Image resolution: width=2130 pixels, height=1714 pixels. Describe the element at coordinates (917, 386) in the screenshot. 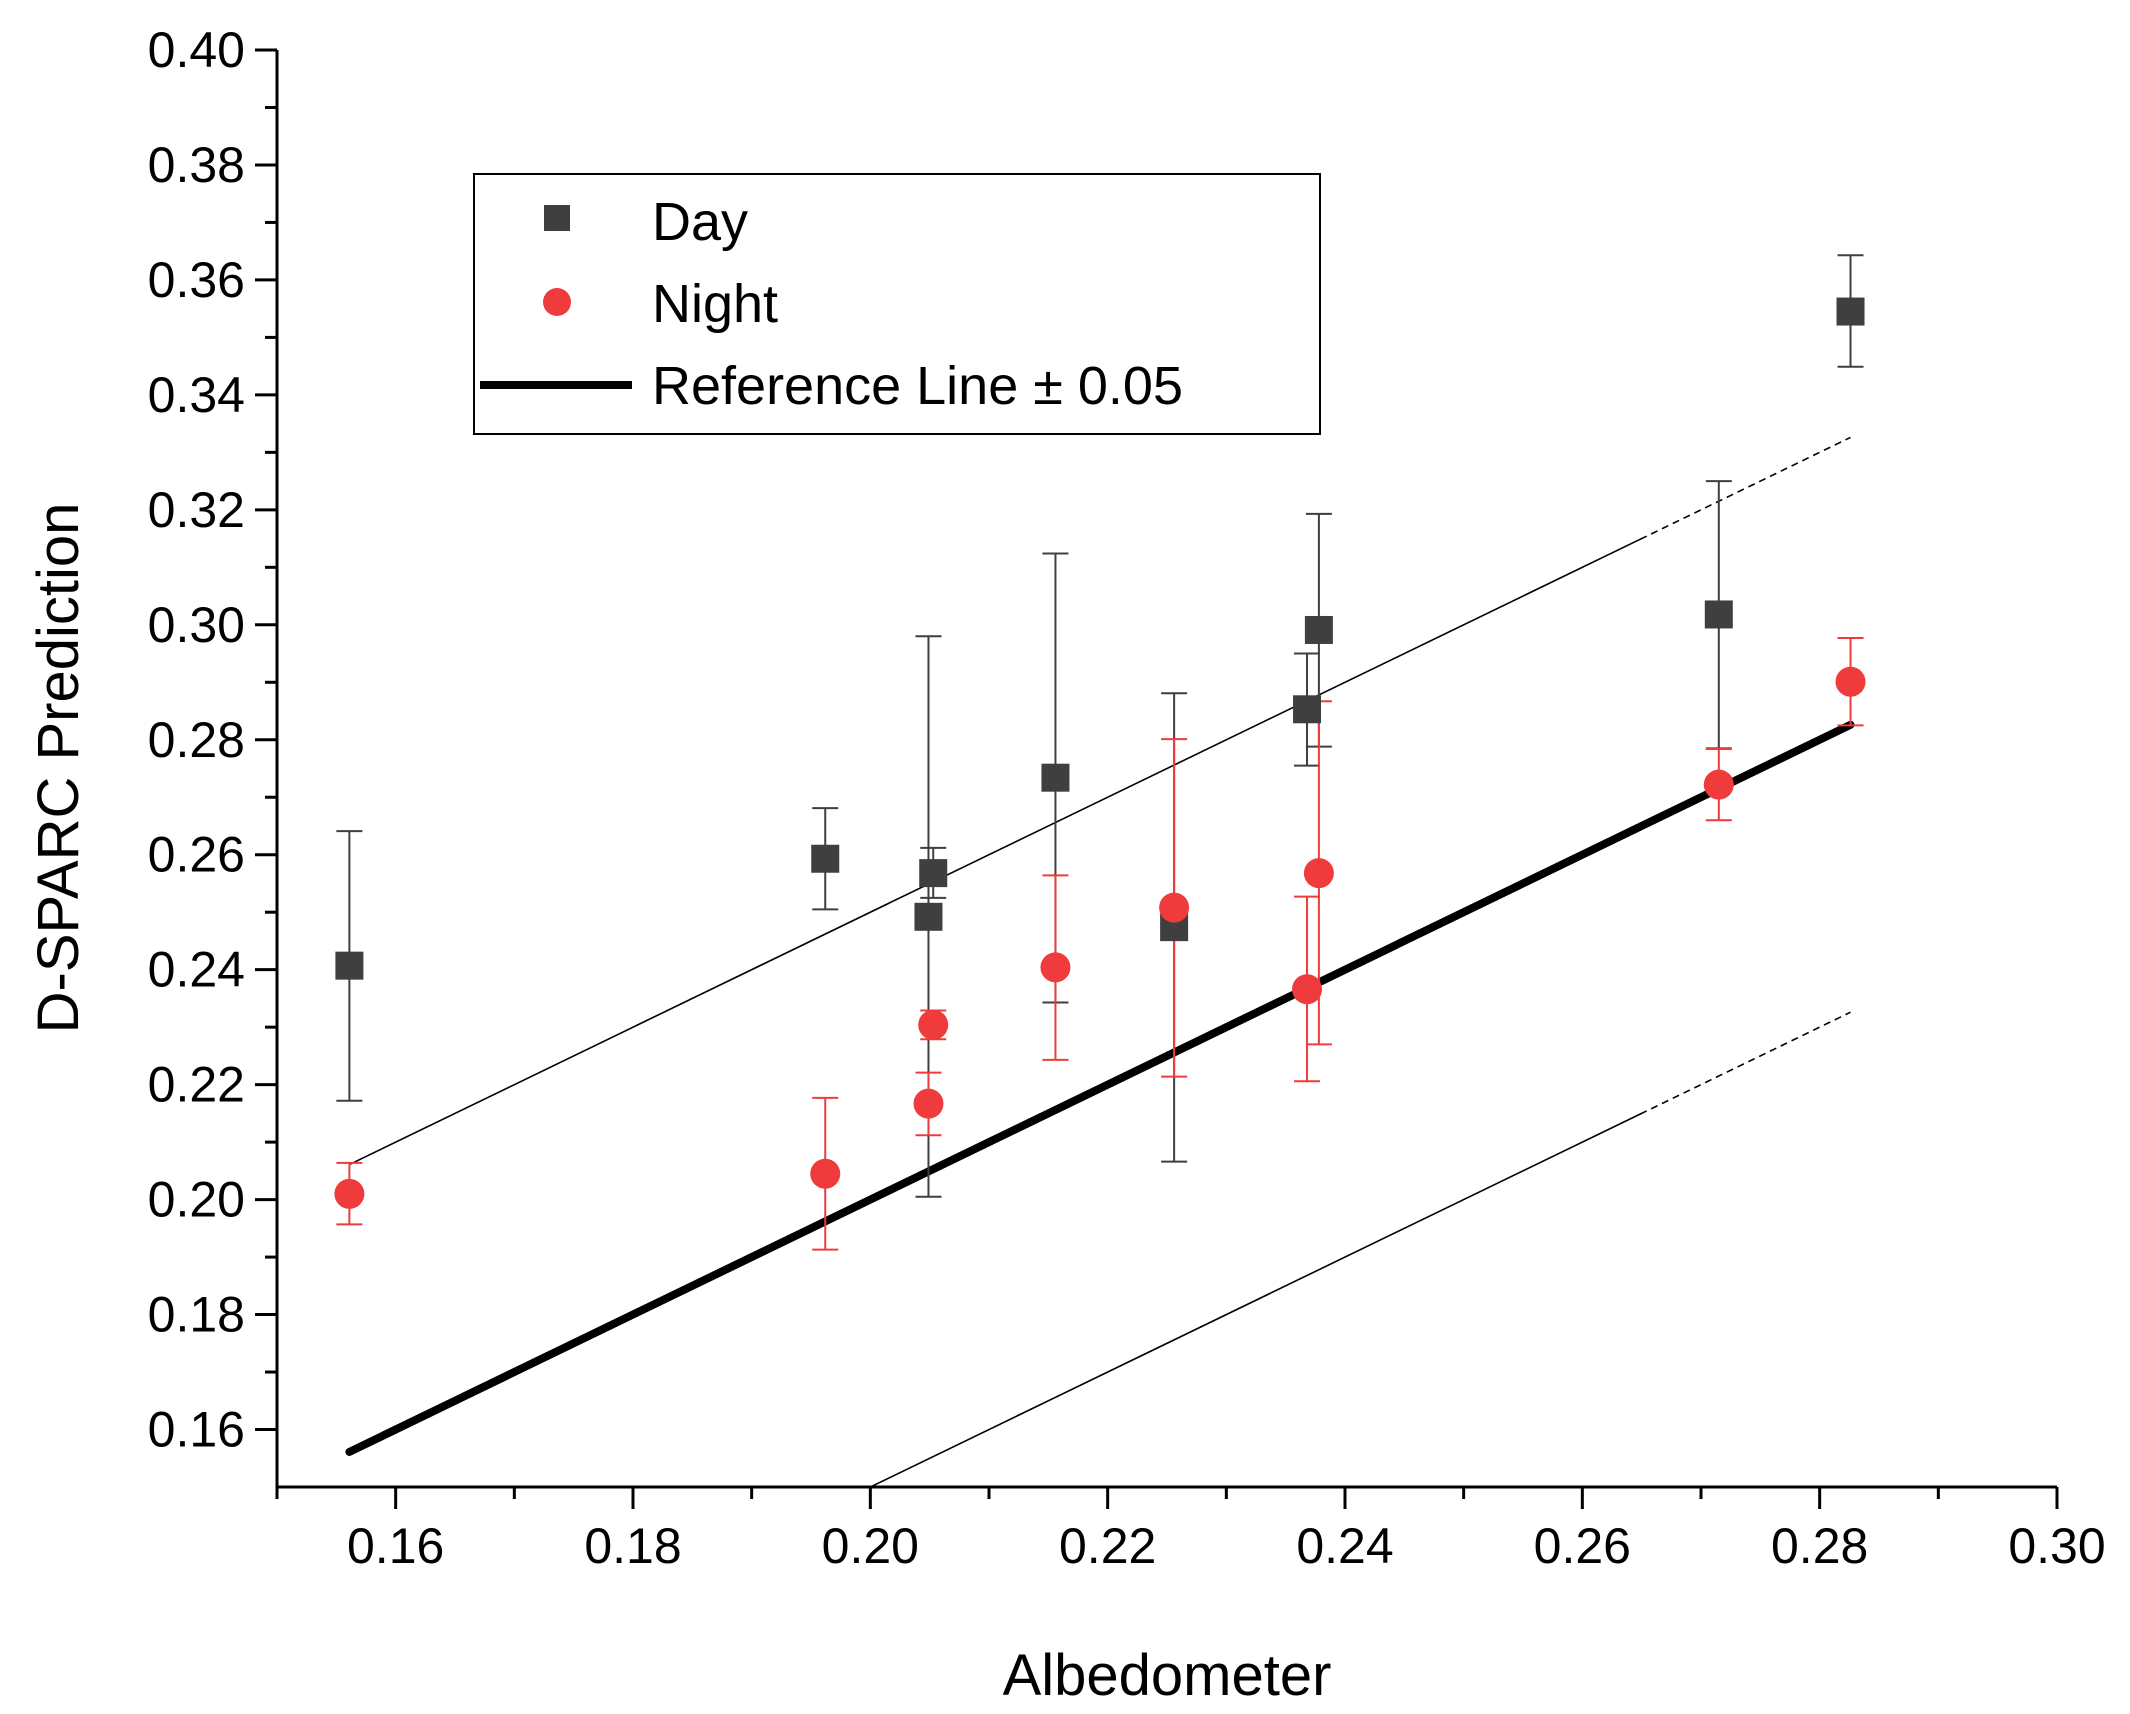

I see `legend-reference-label: Reference Line ± 0.05` at that location.